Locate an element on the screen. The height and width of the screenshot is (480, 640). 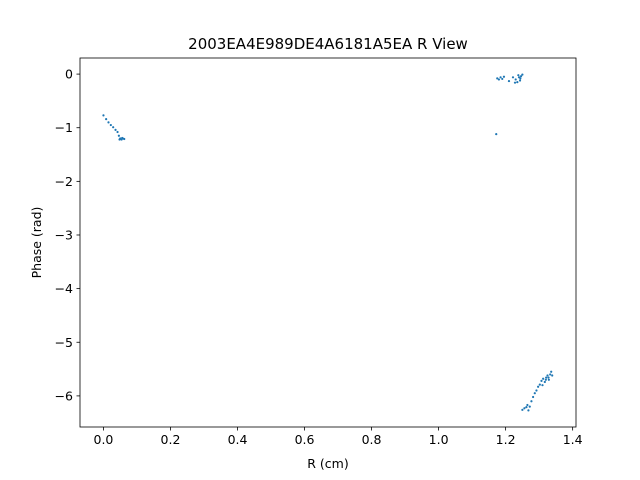
y-tick-label: −6 is located at coordinates (64, 395).